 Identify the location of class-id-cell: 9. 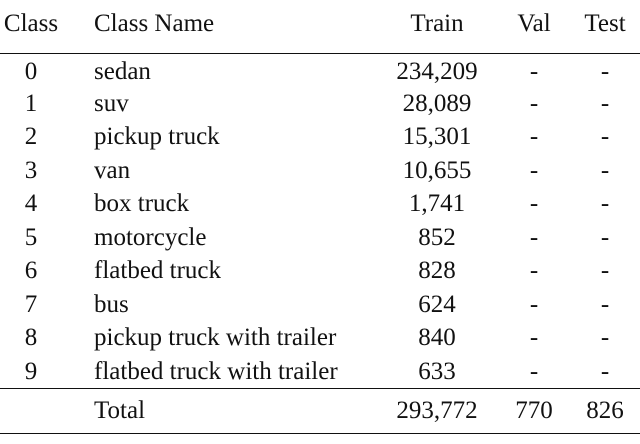
(31, 371).